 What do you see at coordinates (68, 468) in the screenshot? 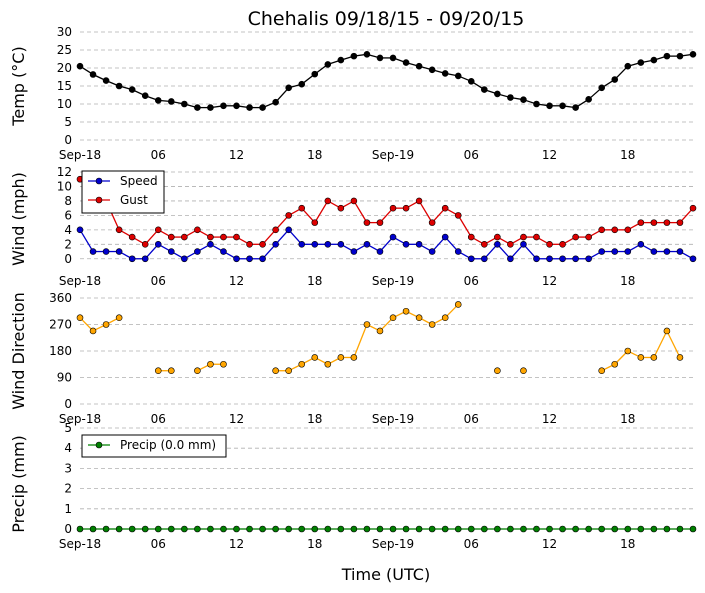
I see `y-tick-label: 3` at bounding box center [68, 468].